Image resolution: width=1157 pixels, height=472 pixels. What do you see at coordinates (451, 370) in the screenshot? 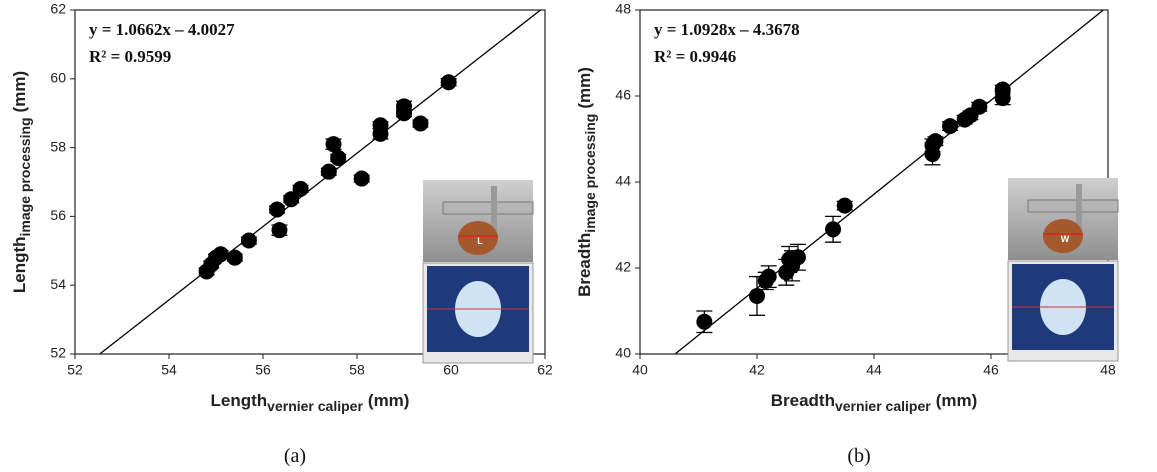
I see `x-tick-label: 60` at bounding box center [451, 370].